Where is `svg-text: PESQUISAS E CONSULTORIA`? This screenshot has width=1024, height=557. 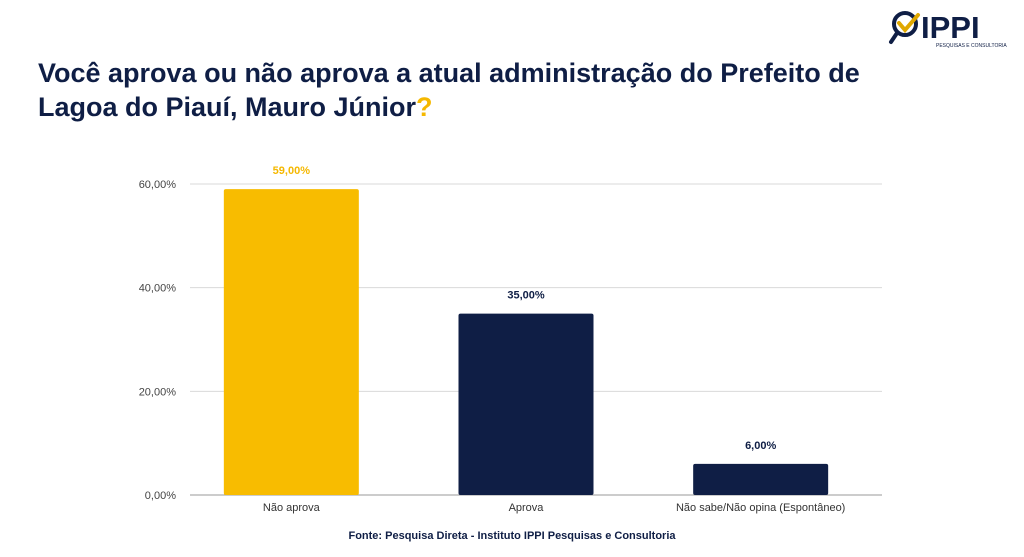 svg-text: PESQUISAS E CONSULTORIA is located at coordinates (971, 46).